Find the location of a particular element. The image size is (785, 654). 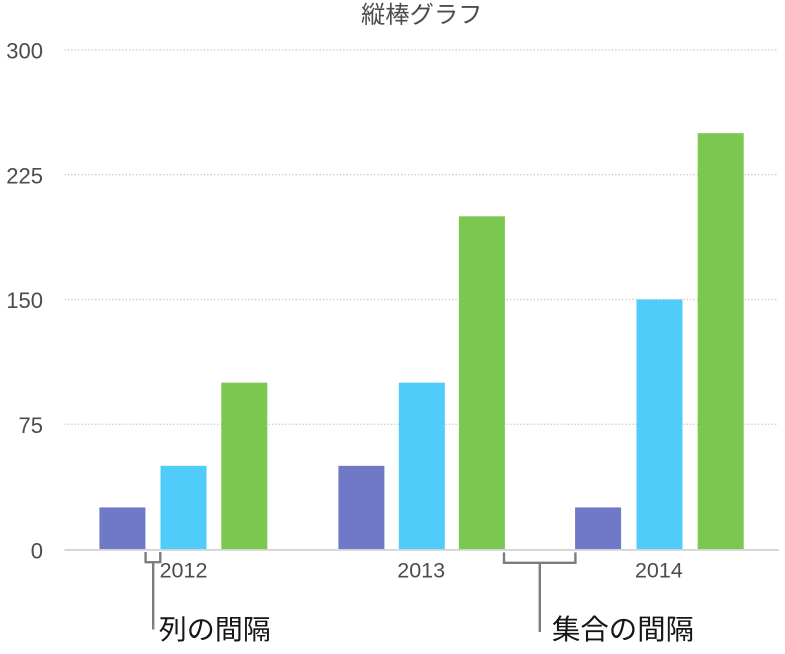

svg-text: 300 is located at coordinates (24, 51).